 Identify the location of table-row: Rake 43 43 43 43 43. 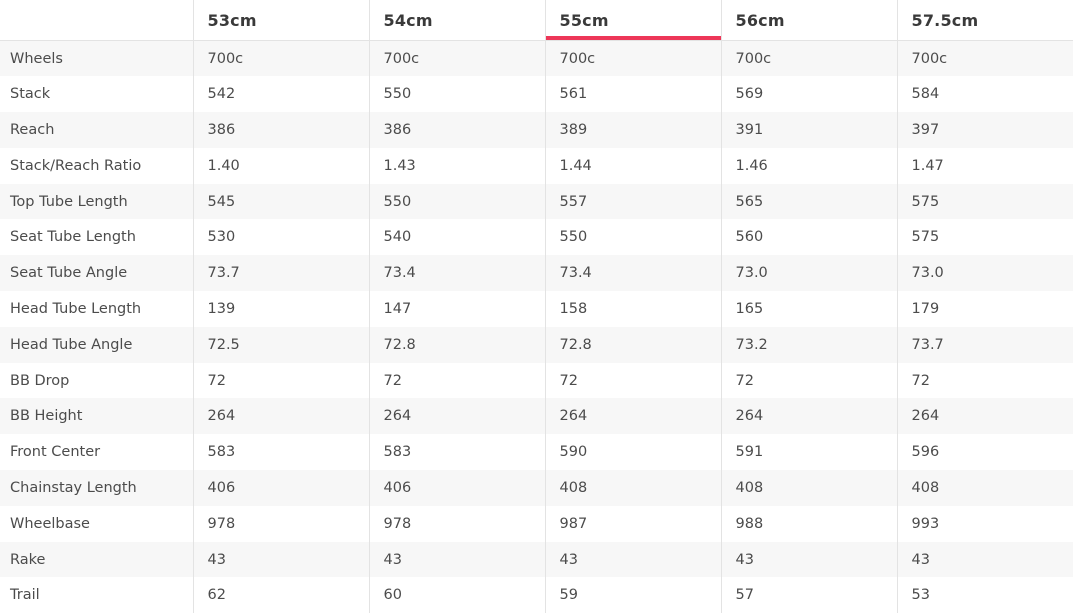
(536, 559).